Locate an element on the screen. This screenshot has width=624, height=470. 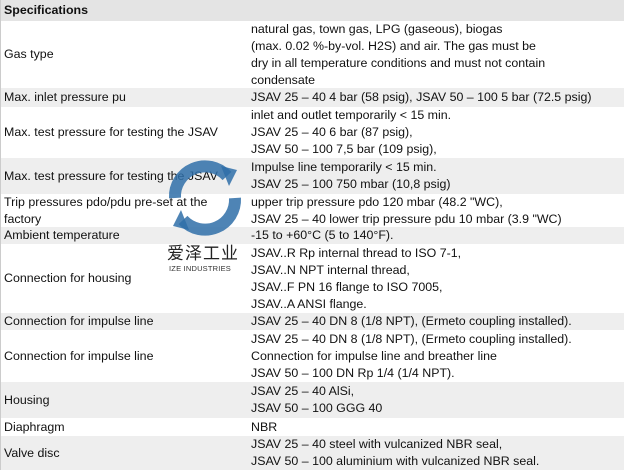
row-value: -15 to +60°C (5 to 140°F). is located at coordinates (322, 235).